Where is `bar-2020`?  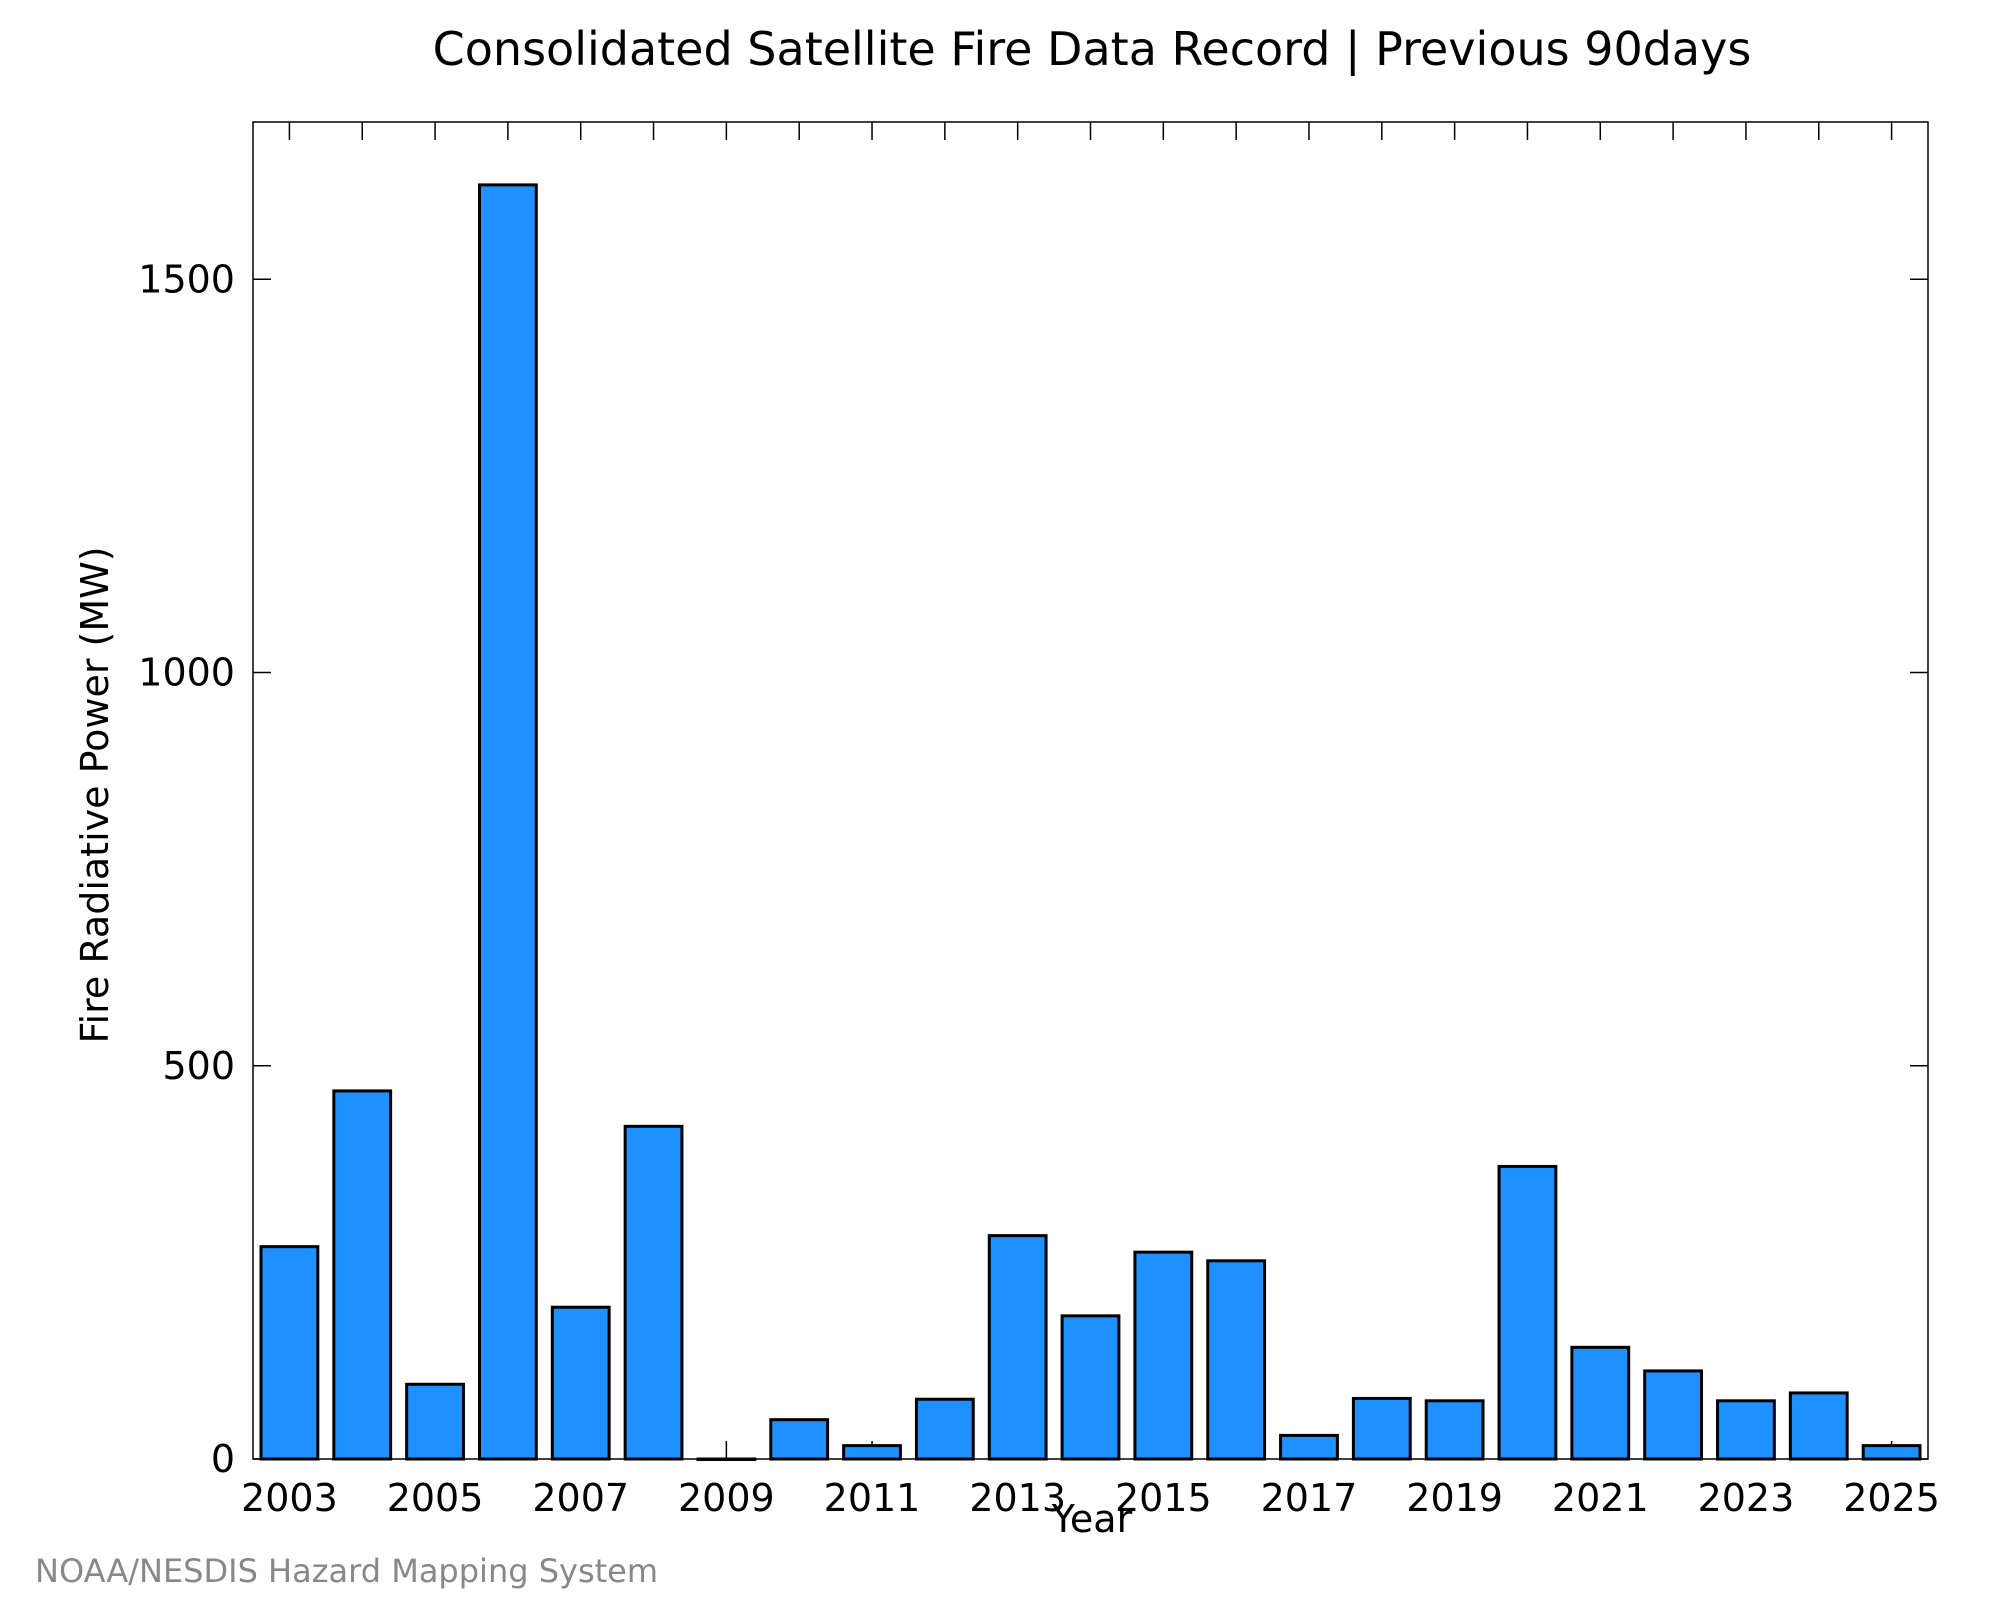 bar-2020 is located at coordinates (1527, 1312).